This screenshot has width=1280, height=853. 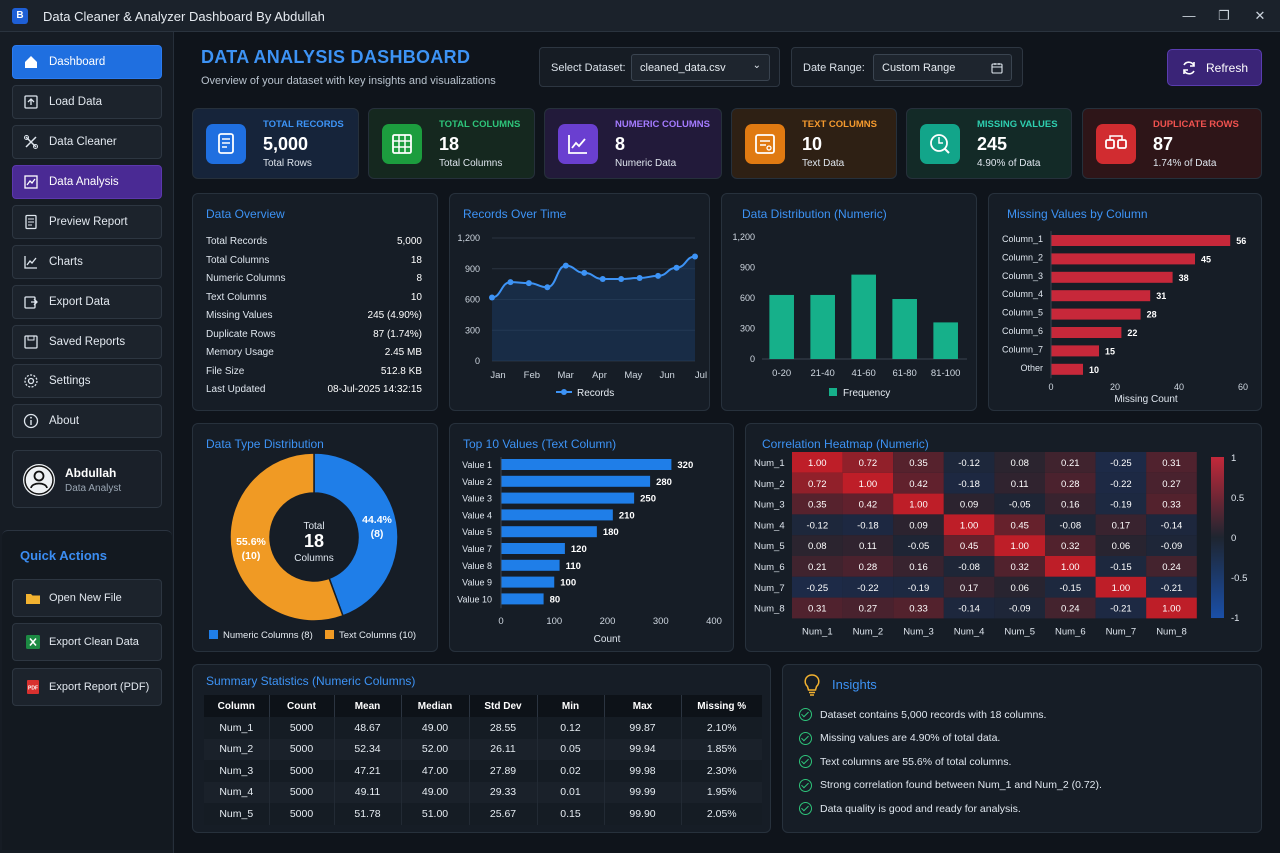 What do you see at coordinates (1214, 67) in the screenshot?
I see `refresh-button: Refresh` at bounding box center [1214, 67].